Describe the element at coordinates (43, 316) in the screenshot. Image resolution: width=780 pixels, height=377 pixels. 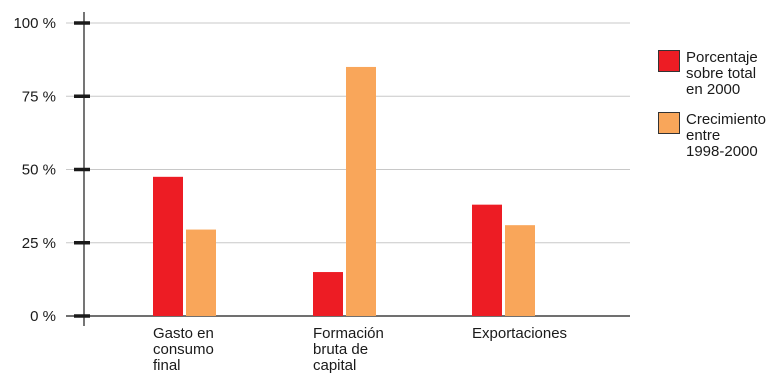
I see `y-tick-label: 0 %` at that location.